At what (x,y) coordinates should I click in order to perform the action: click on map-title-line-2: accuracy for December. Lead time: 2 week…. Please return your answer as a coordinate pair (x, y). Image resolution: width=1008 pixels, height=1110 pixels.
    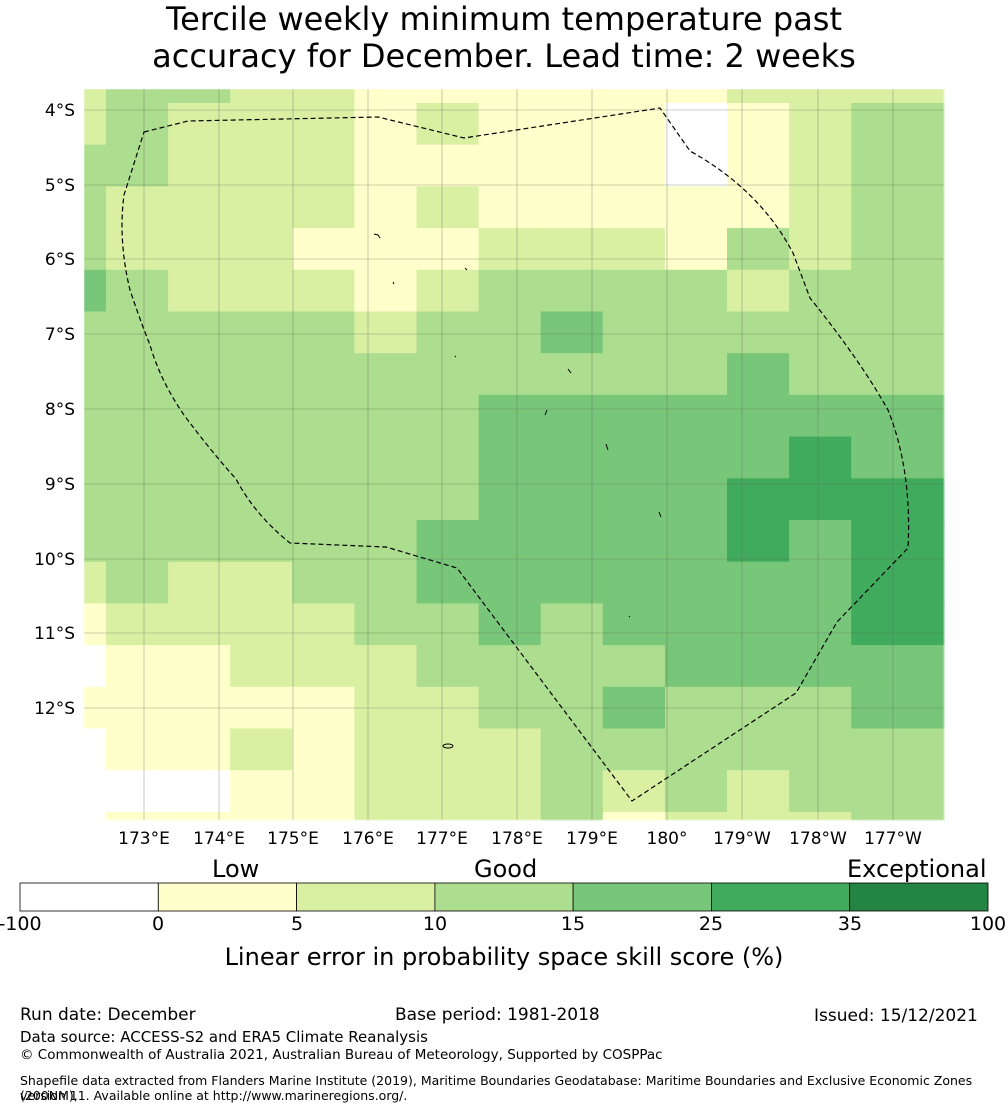
    Looking at the image, I should click on (504, 56).